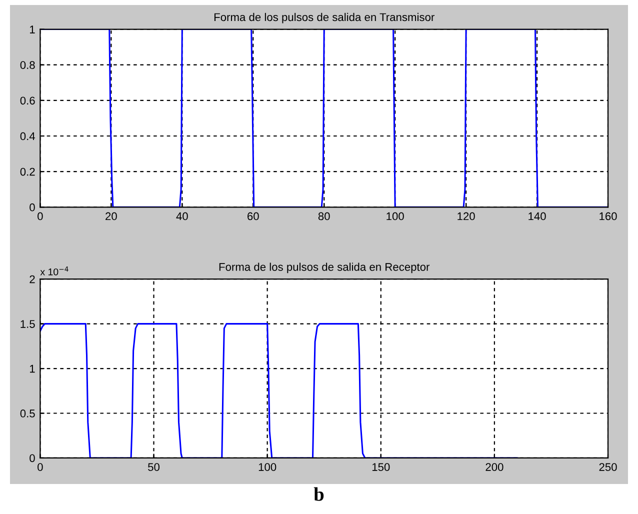 The image size is (638, 514). Describe the element at coordinates (27, 172) in the screenshot. I see `y-tick-label: 0.2` at that location.